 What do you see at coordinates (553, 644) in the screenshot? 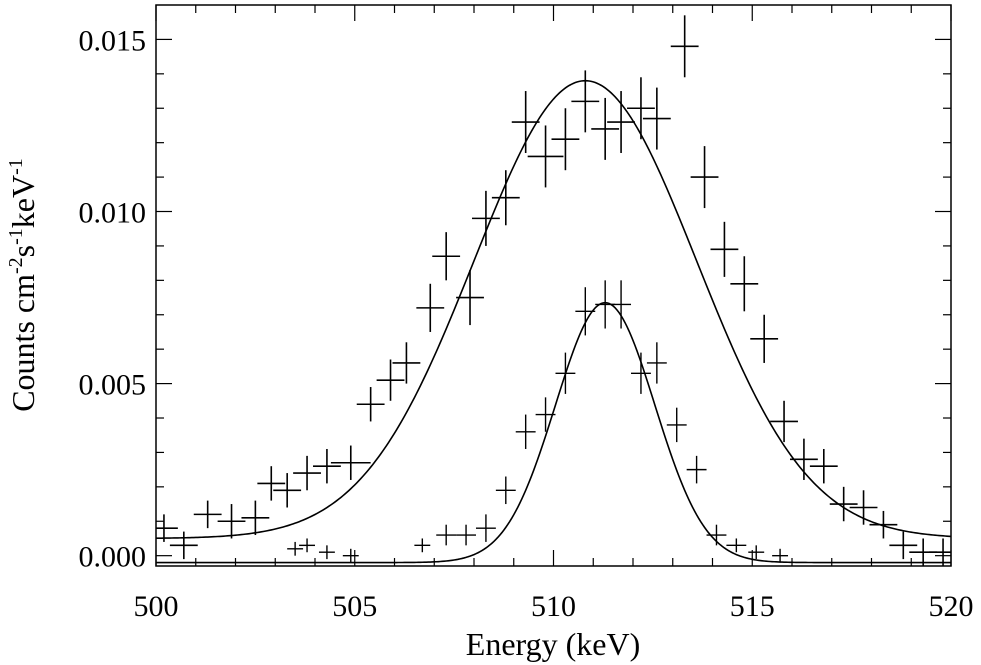
I see `x-axis-title: Energy (keV)` at bounding box center [553, 644].